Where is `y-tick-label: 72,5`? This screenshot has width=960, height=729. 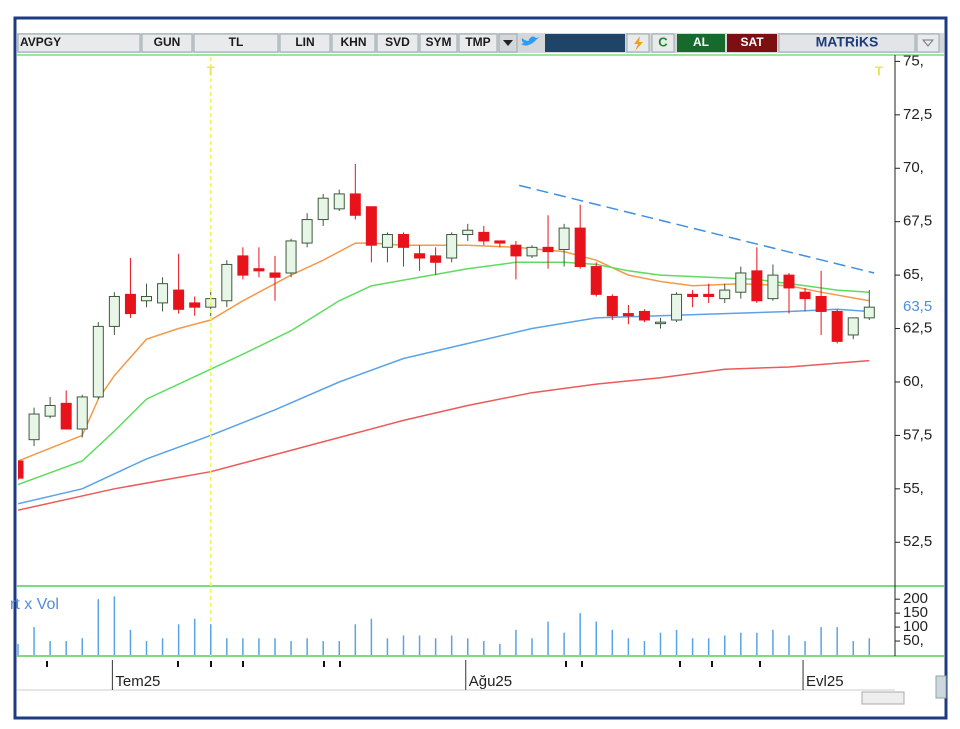
y-tick-label: 72,5 is located at coordinates (917, 114).